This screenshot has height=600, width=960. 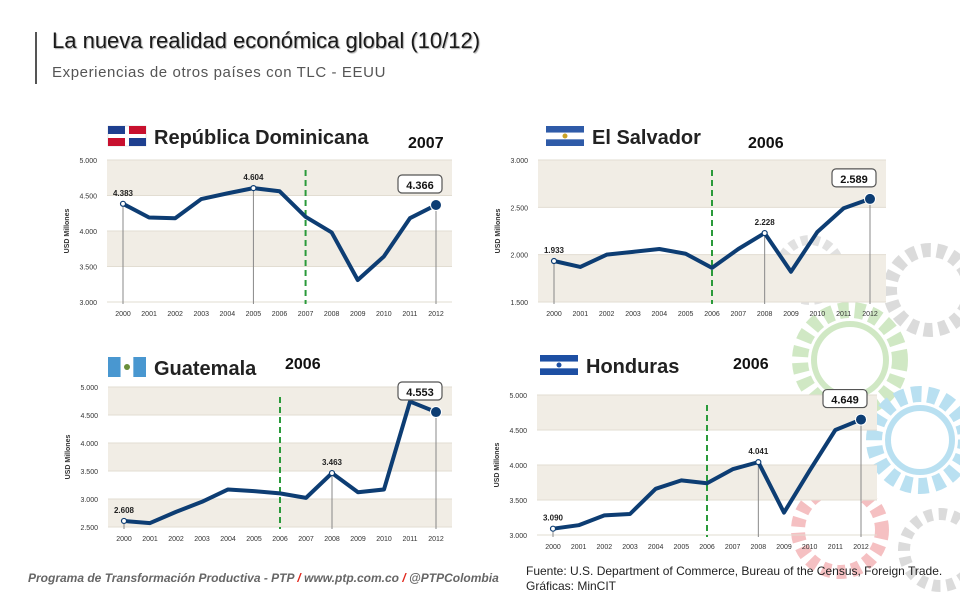 What do you see at coordinates (758, 451) in the screenshot?
I see `data-label: 4.041` at bounding box center [758, 451].